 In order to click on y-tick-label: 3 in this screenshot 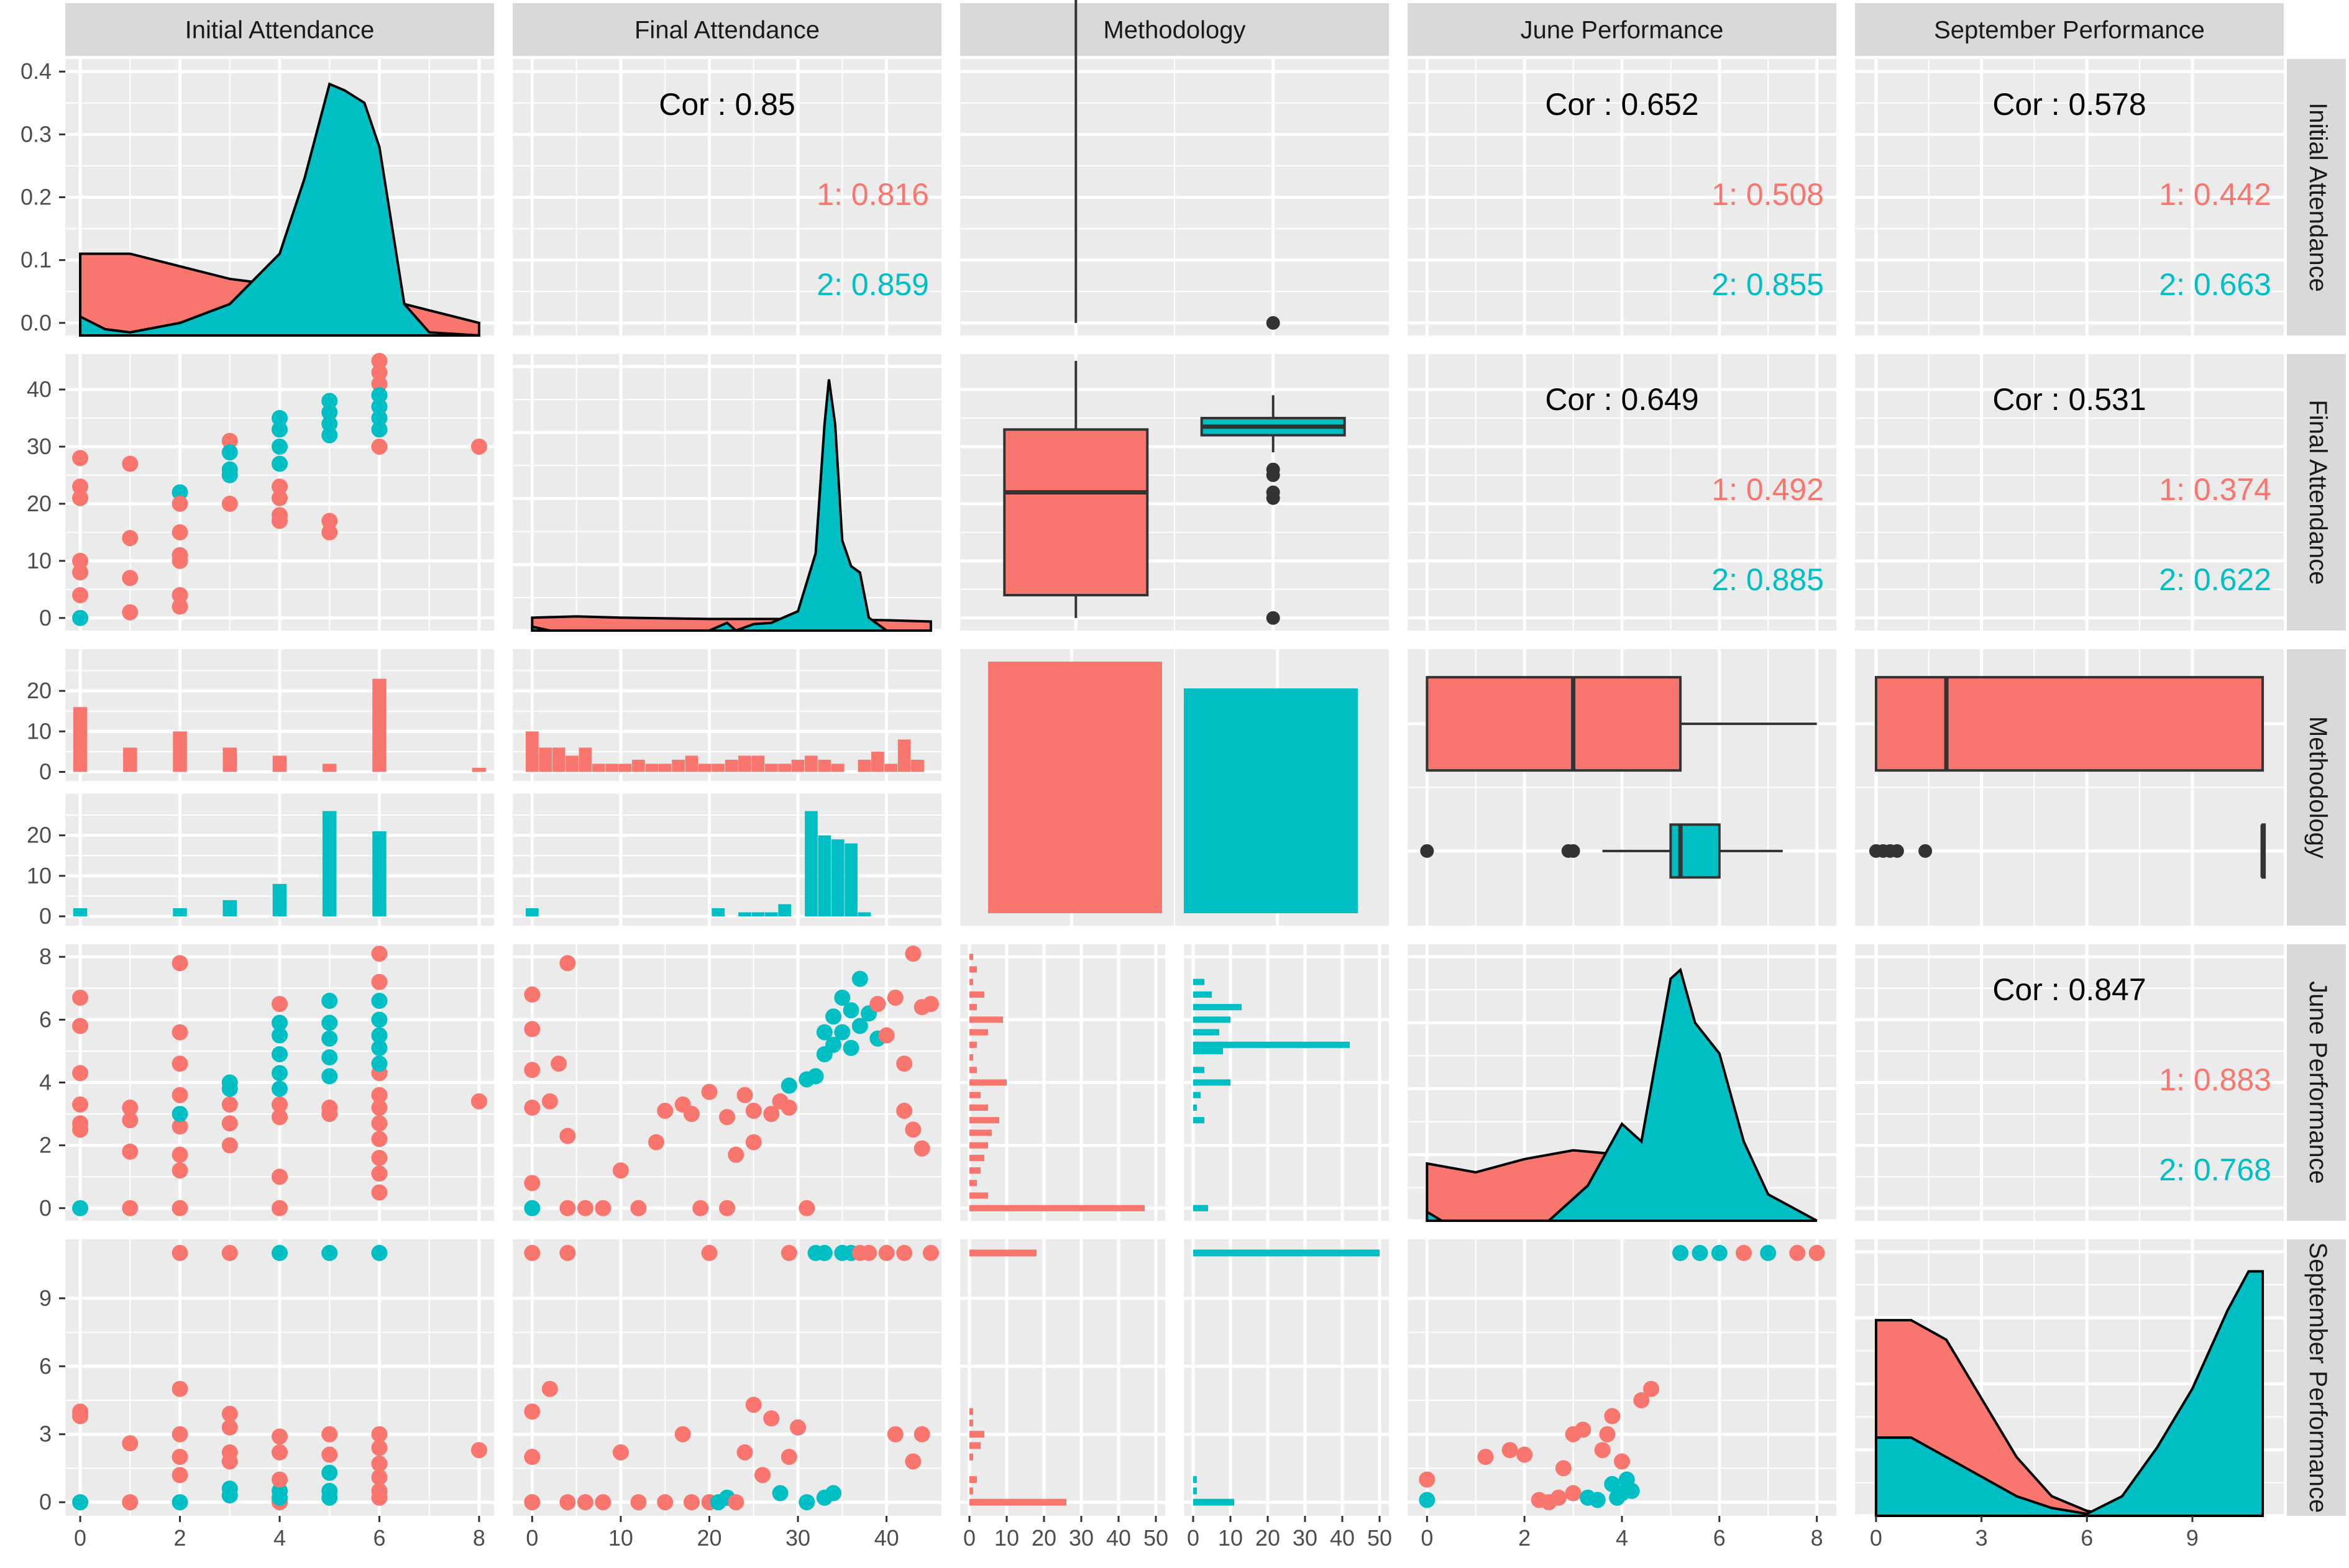, I will do `click(45, 1434)`.